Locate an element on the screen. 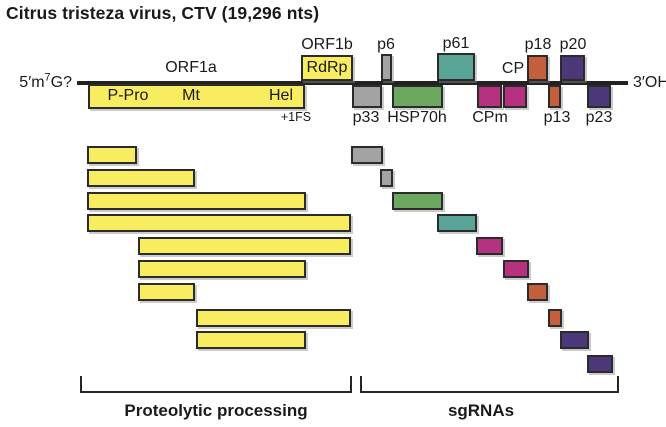  orf1b-label: ORF1b is located at coordinates (327, 44).